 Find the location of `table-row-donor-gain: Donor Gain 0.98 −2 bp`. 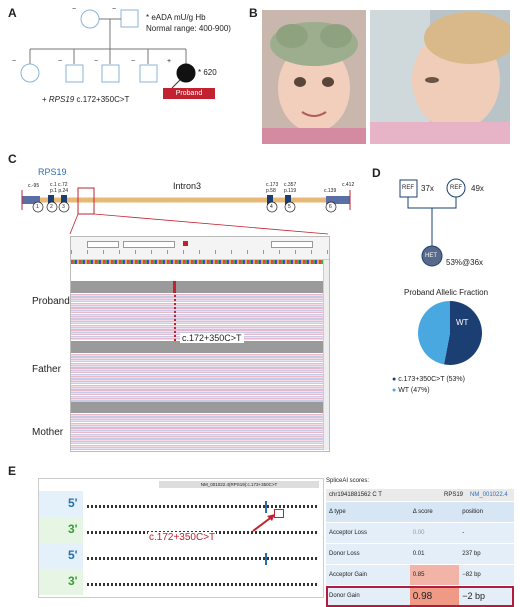

table-row-donor-gain: Donor Gain 0.98 −2 bp is located at coordinates (420, 596).